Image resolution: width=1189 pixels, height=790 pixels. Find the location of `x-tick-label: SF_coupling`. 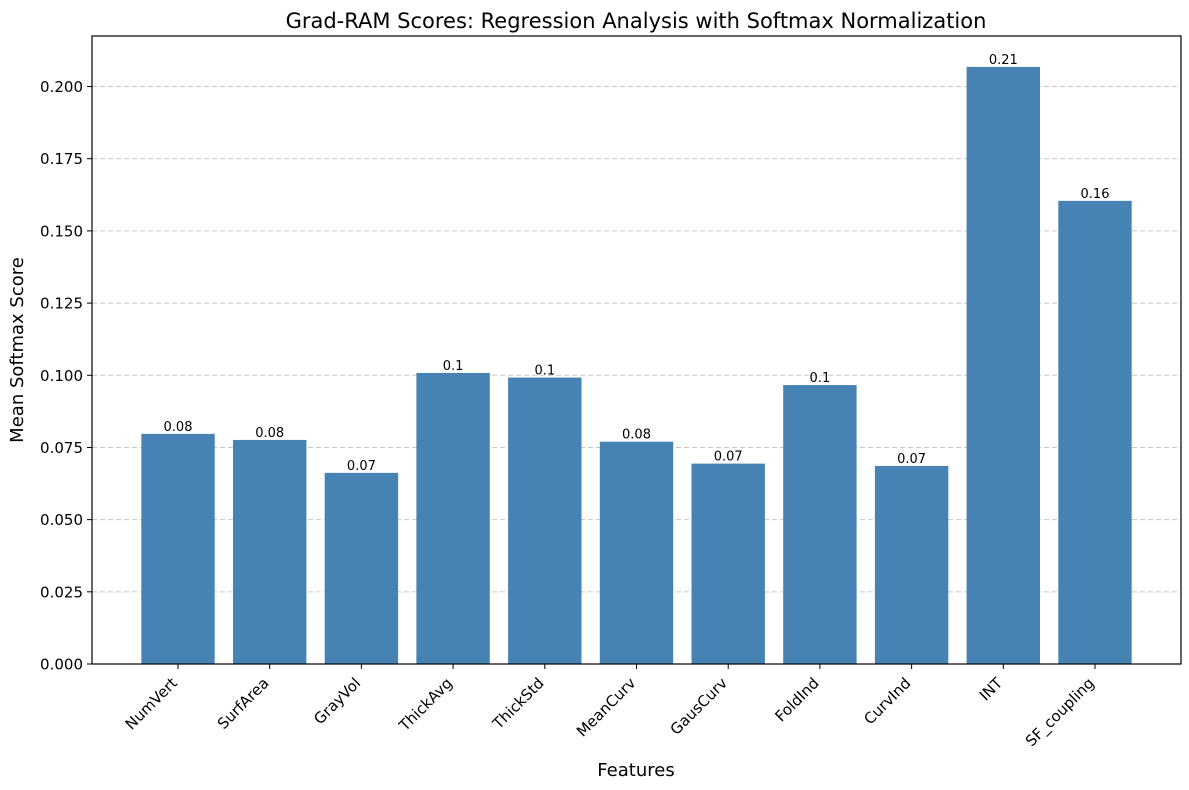

x-tick-label: SF_coupling is located at coordinates (1060, 712).